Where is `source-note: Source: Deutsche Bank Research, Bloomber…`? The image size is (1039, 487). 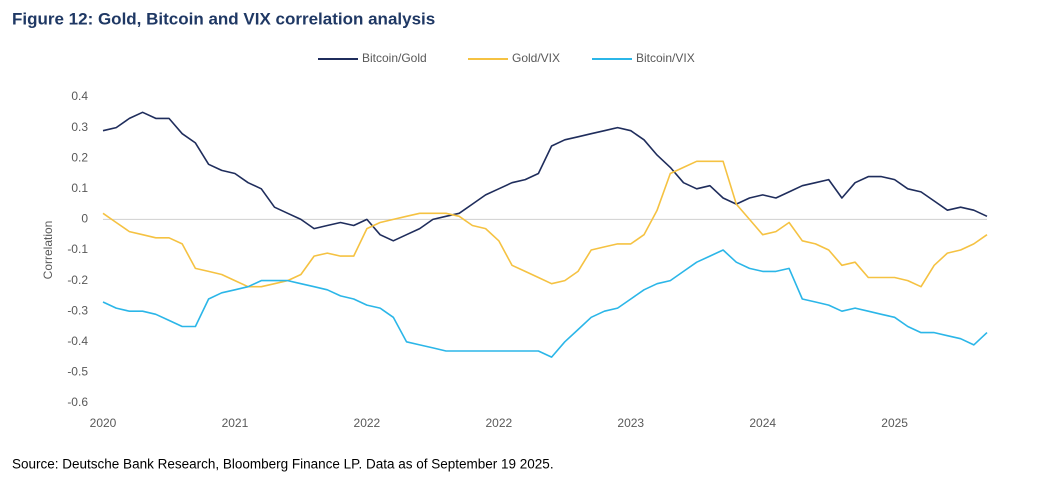 source-note: Source: Deutsche Bank Research, Bloomber… is located at coordinates (283, 464).